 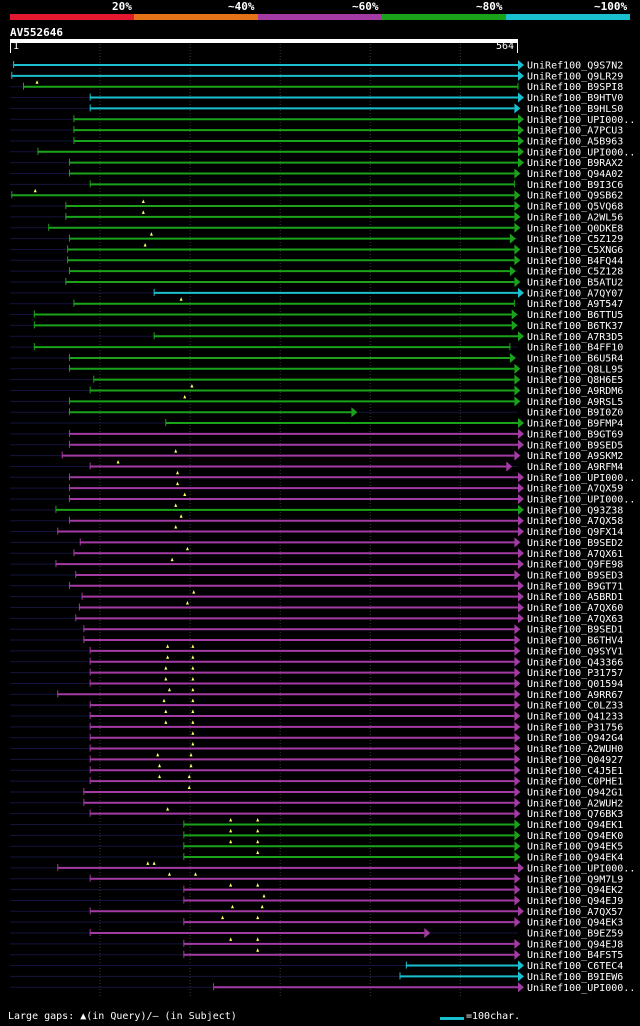 I want to click on hit-row: UniRef100_Q9FX14, so click(x=316, y=531).